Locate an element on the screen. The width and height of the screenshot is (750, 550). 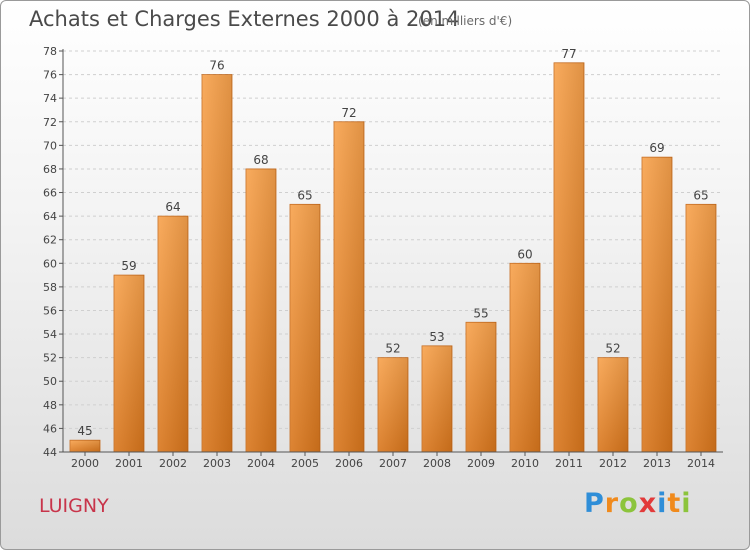
y-tick-label: 52 is located at coordinates (50, 358).